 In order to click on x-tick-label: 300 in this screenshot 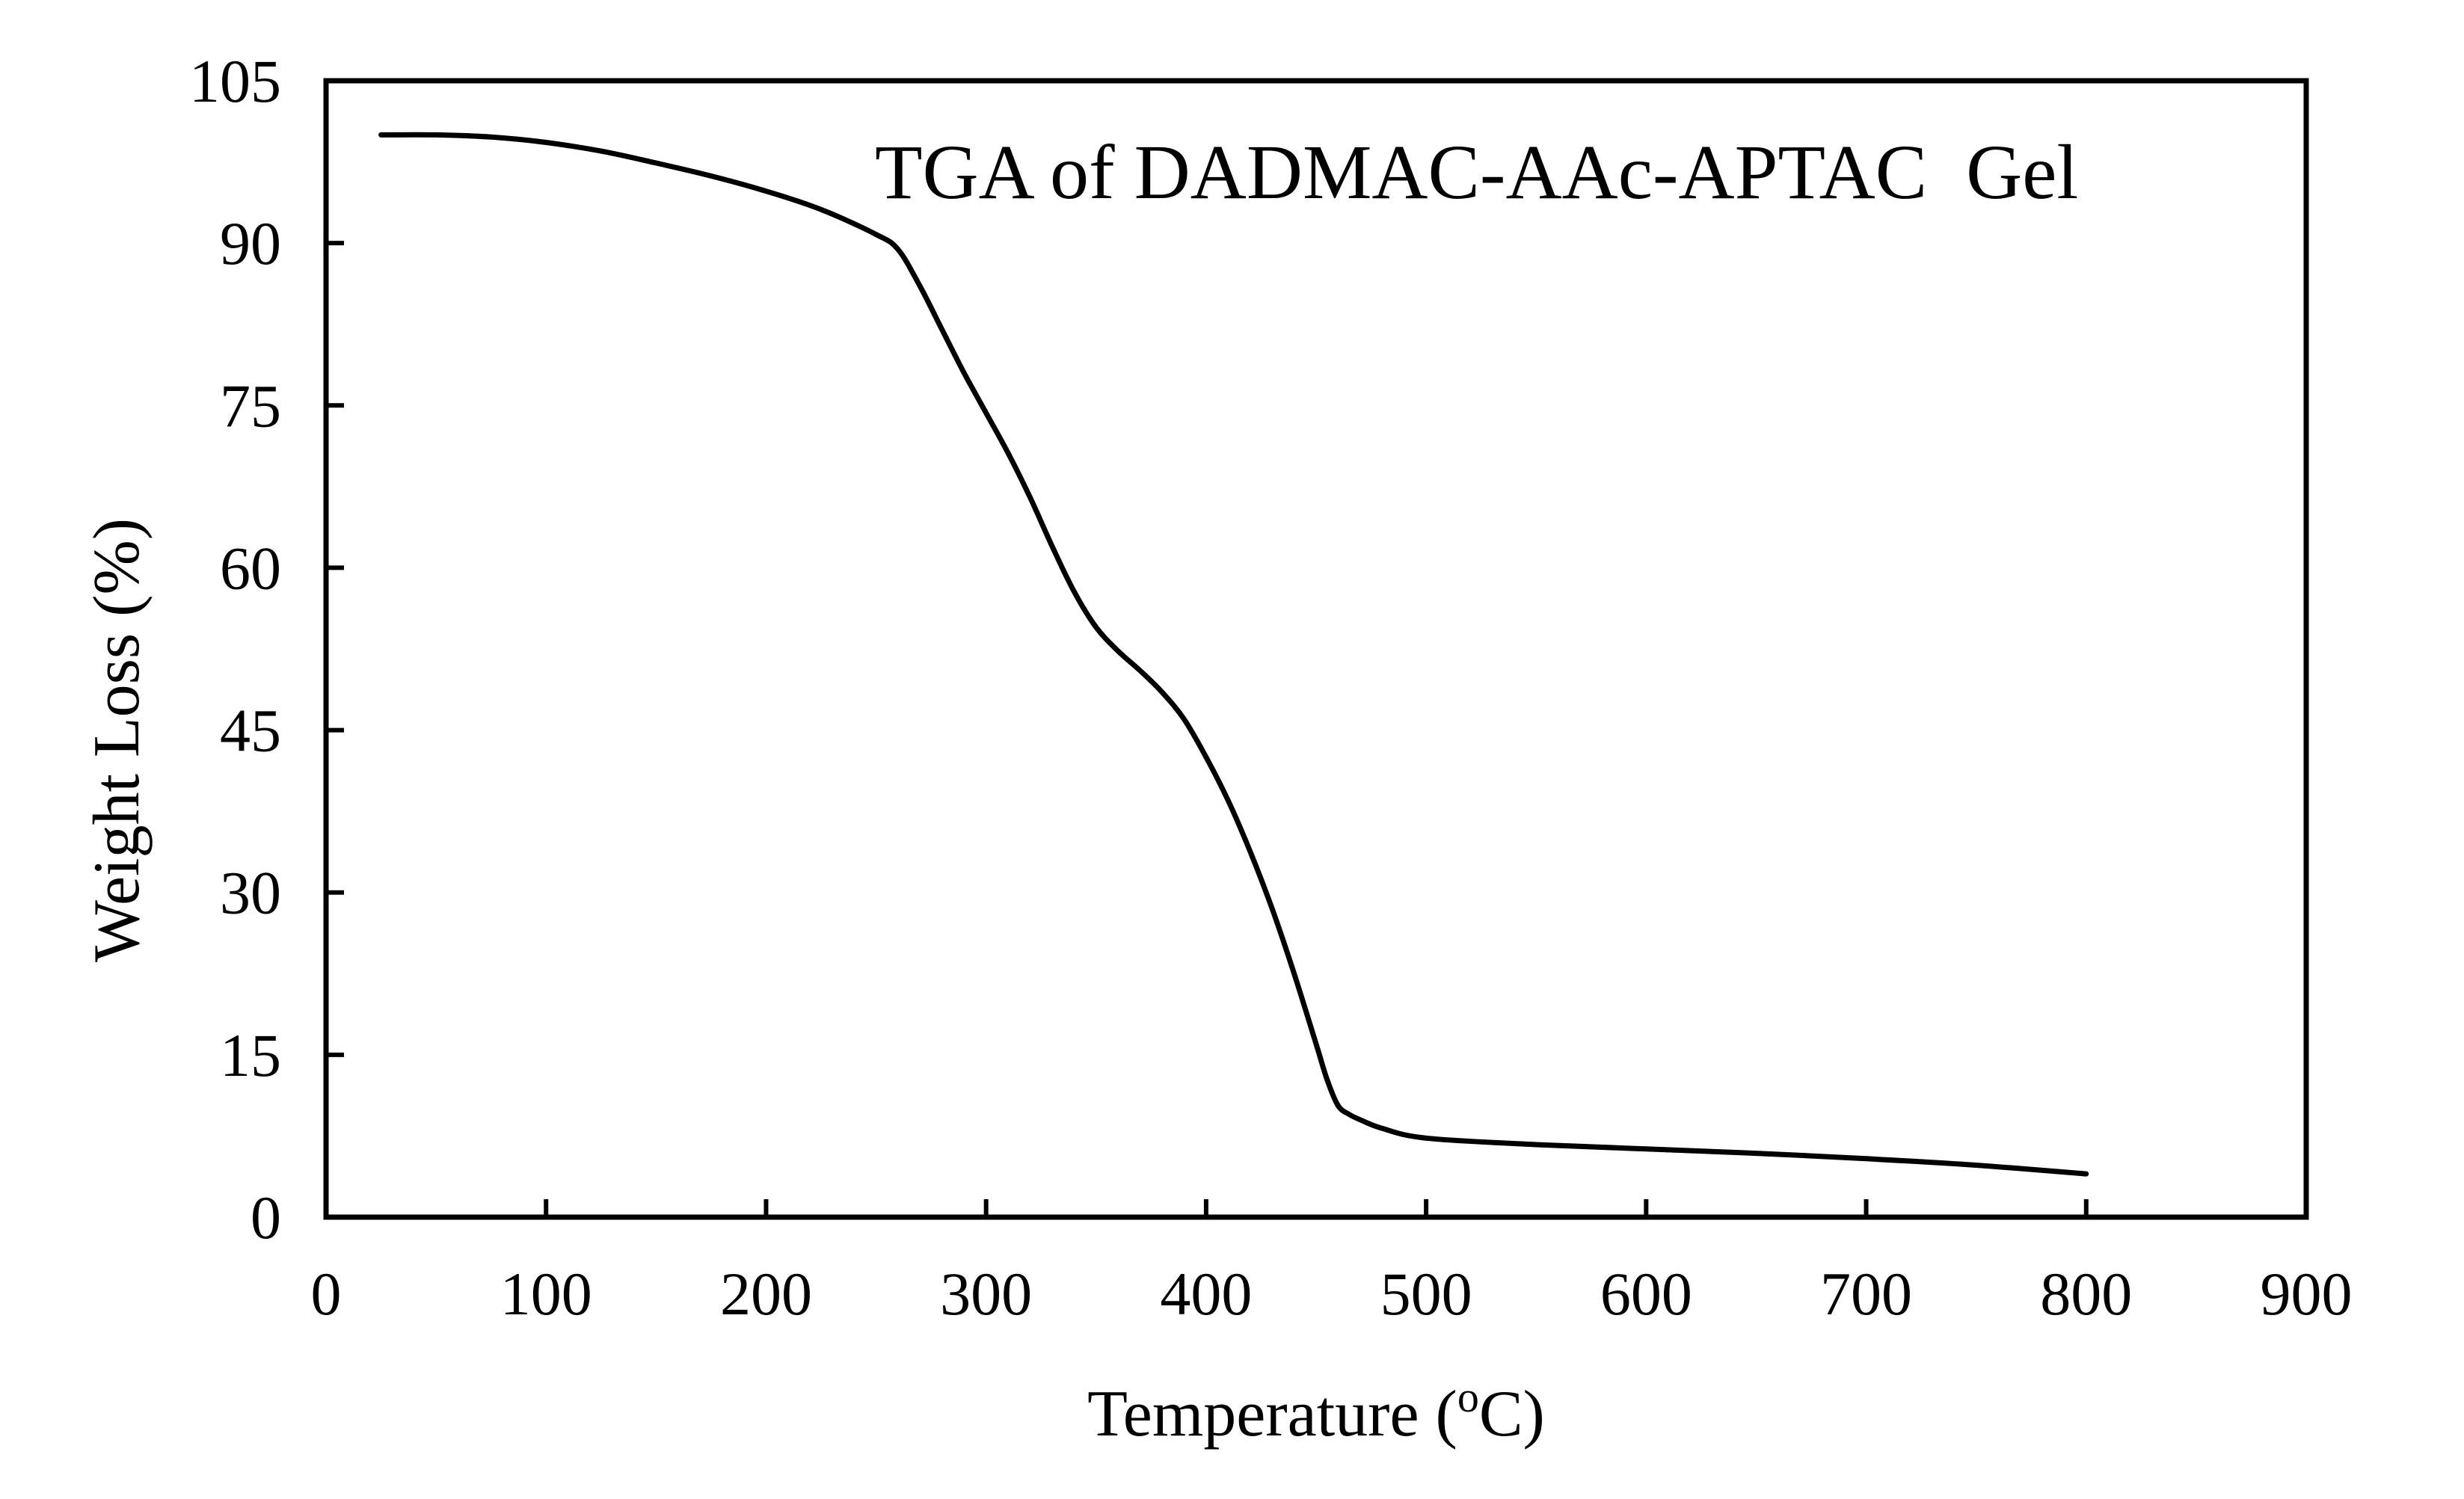, I will do `click(986, 1294)`.